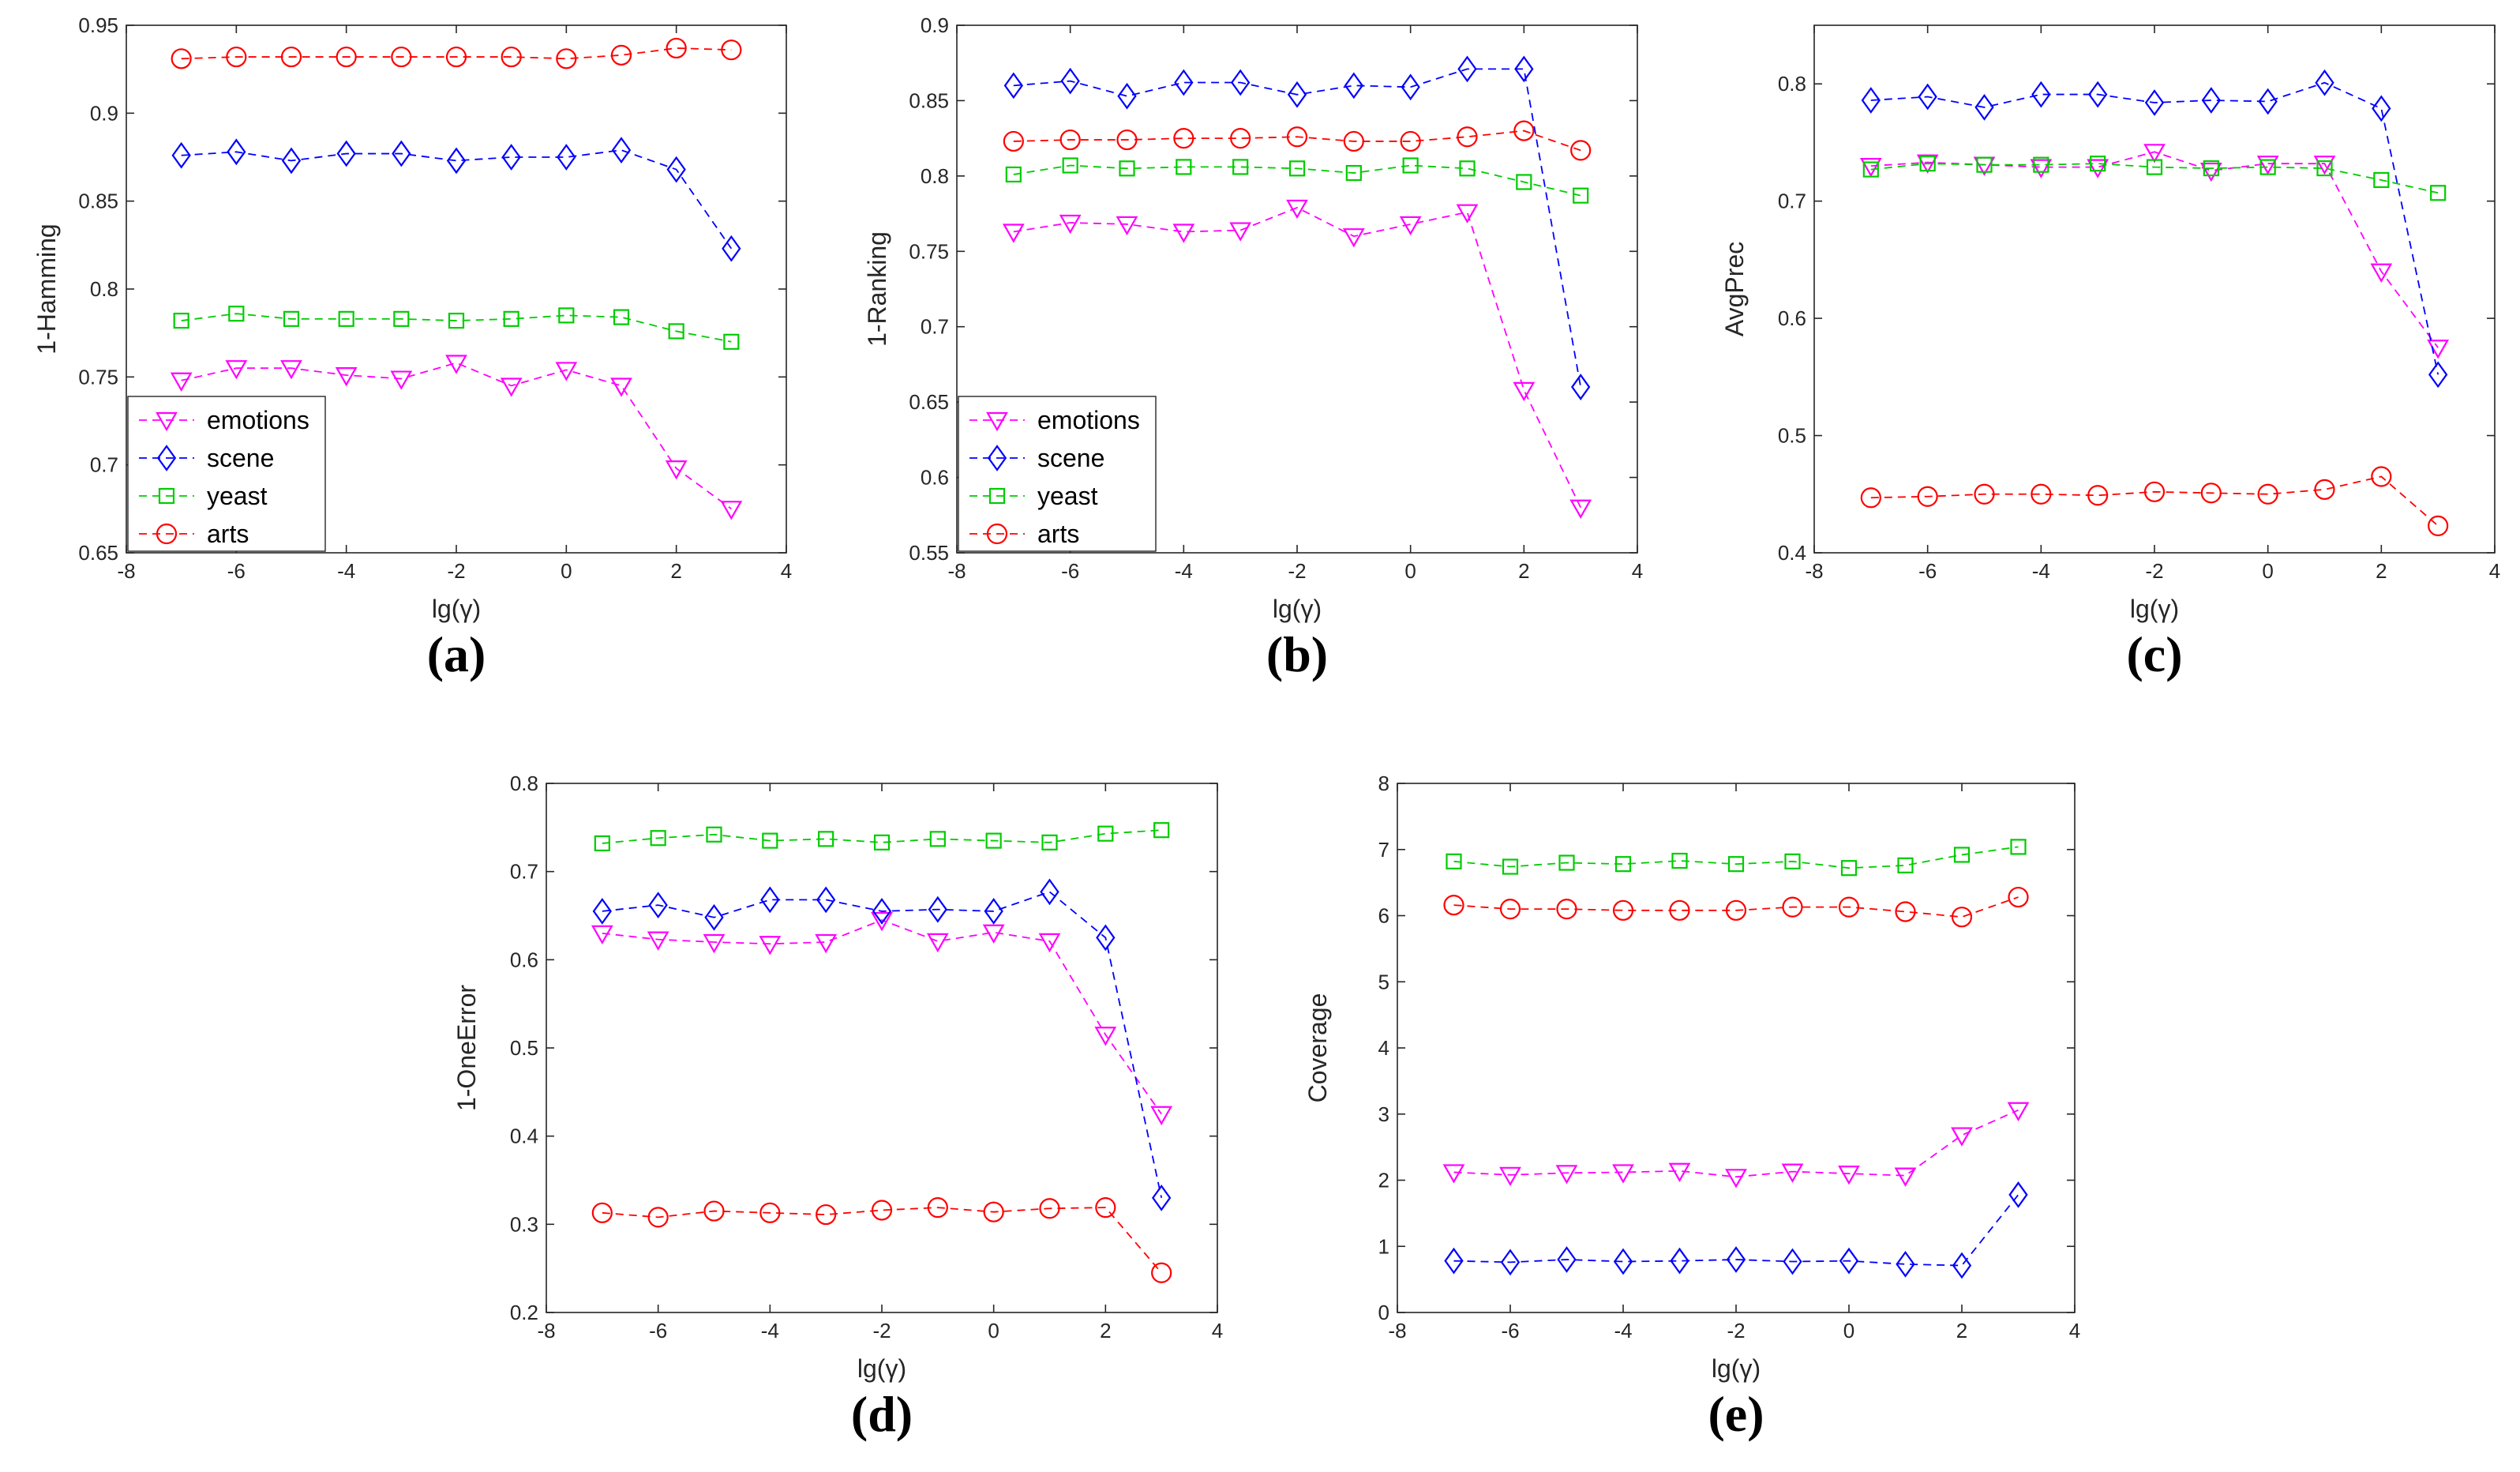 Image resolution: width=2520 pixels, height=1472 pixels. Describe the element at coordinates (1383, 1180) in the screenshot. I see `y-tick-label: 2` at that location.